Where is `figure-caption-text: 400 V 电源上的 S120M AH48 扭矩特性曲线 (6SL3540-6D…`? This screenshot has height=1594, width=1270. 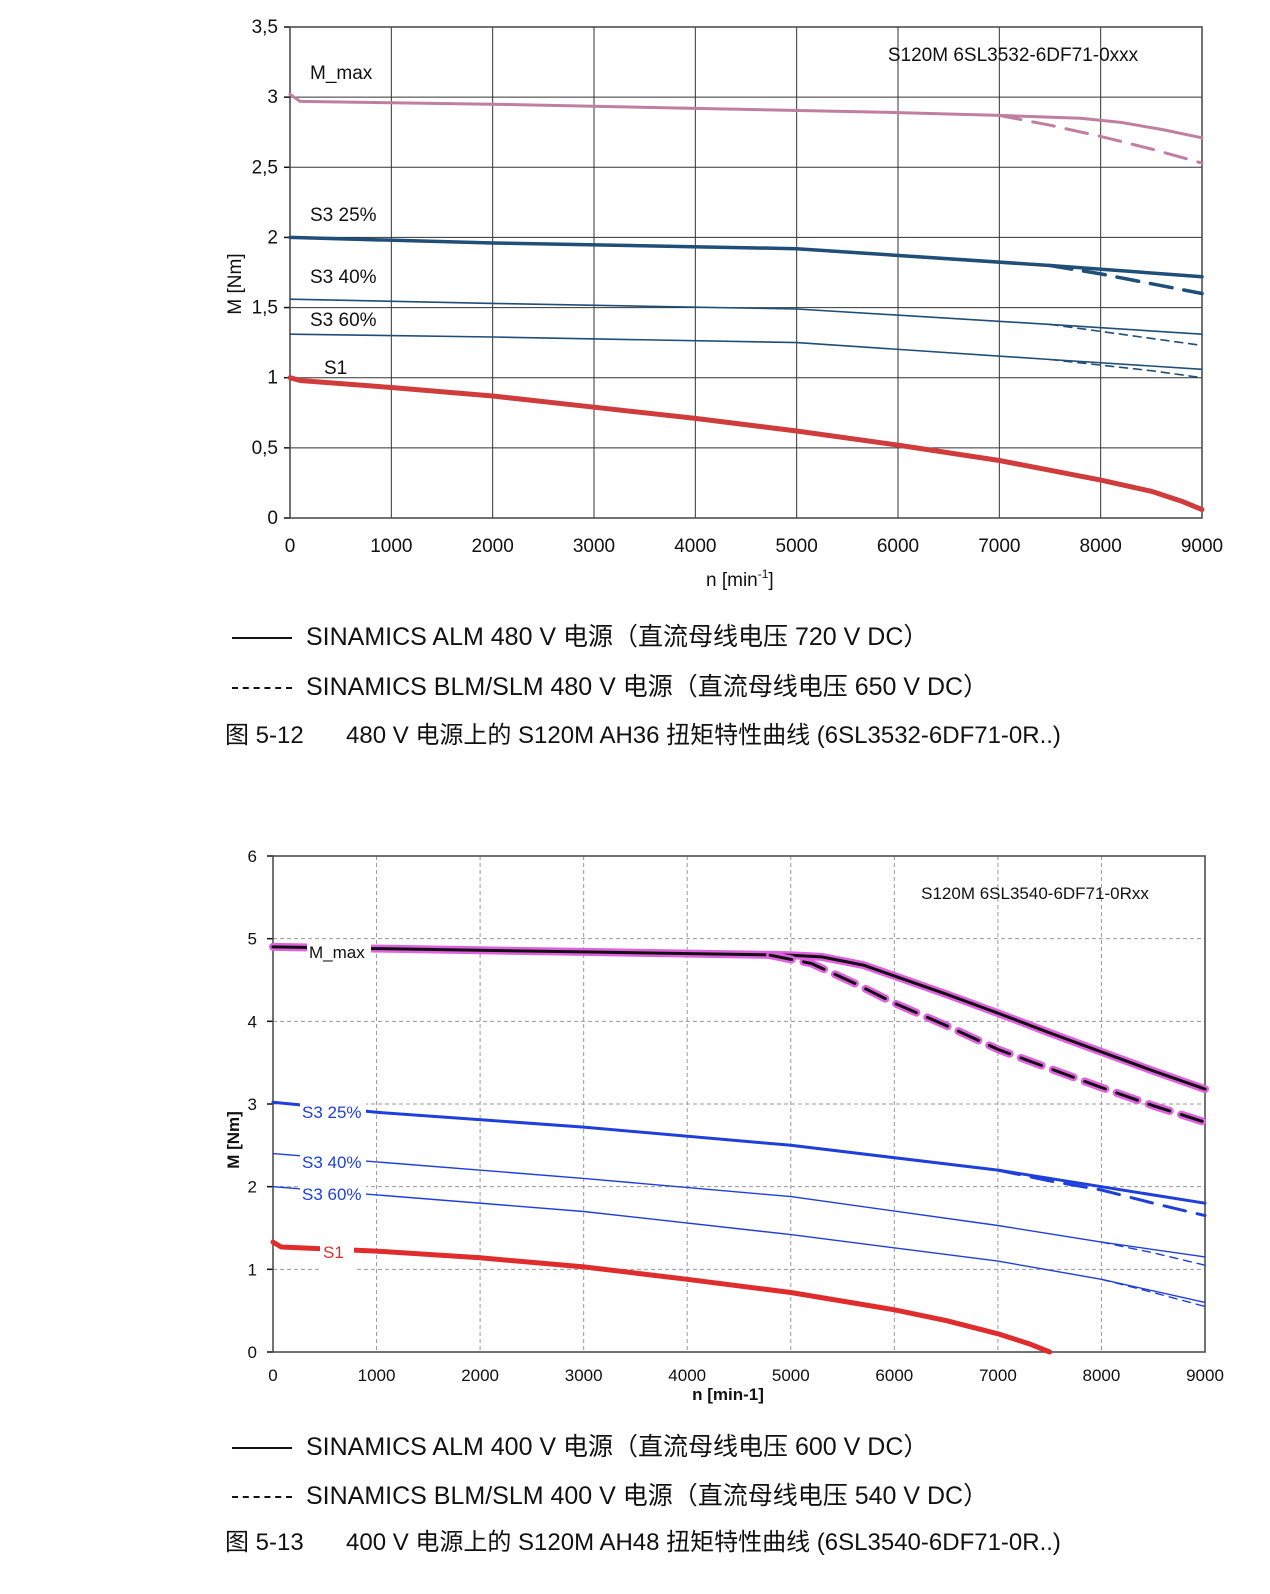
figure-caption-text: 400 V 电源上的 S120M AH48 扭矩特性曲线 (6SL3540-6D… is located at coordinates (703, 1542).